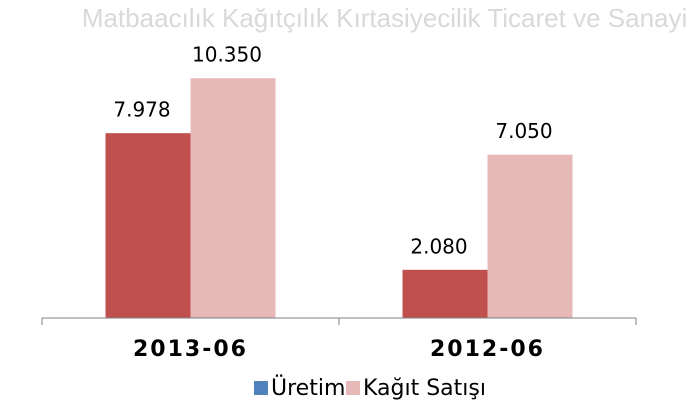  I want to click on x-tick-label: 2012-06, so click(487, 349).